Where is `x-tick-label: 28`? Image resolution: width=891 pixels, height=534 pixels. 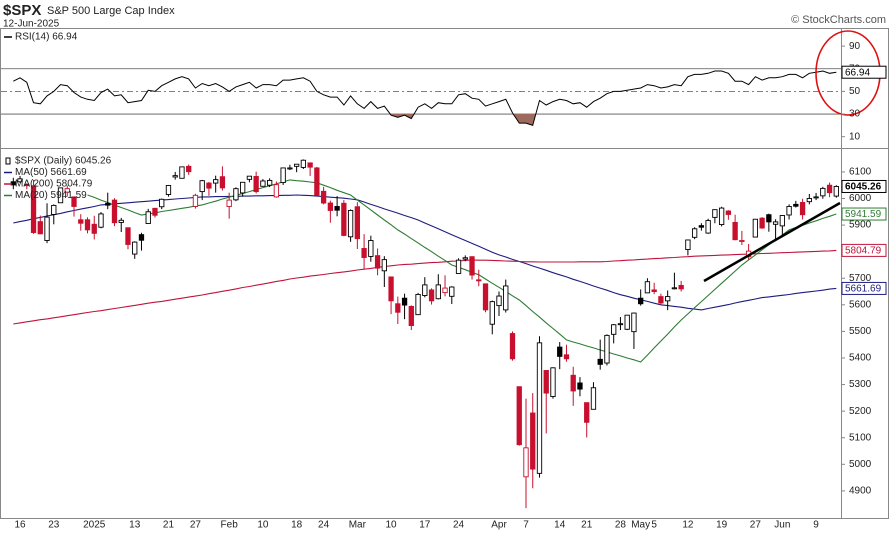 x-tick-label: 28 is located at coordinates (621, 525).